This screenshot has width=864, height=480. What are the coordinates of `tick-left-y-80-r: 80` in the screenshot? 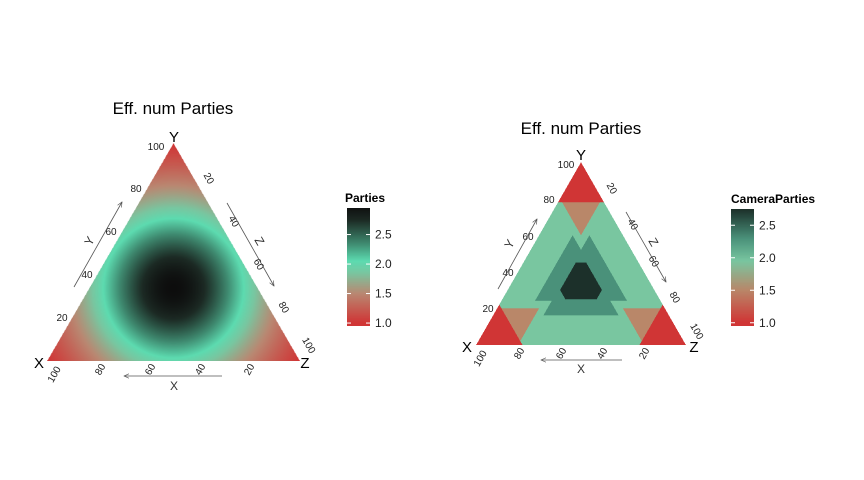 It's located at (549, 200).